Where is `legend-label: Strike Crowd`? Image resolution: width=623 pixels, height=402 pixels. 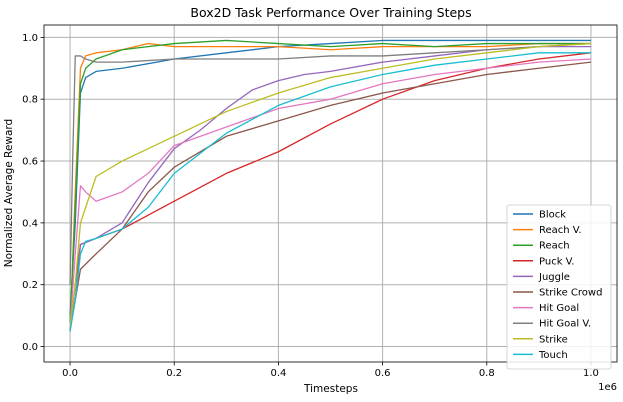 legend-label: Strike Crowd is located at coordinates (570, 293).